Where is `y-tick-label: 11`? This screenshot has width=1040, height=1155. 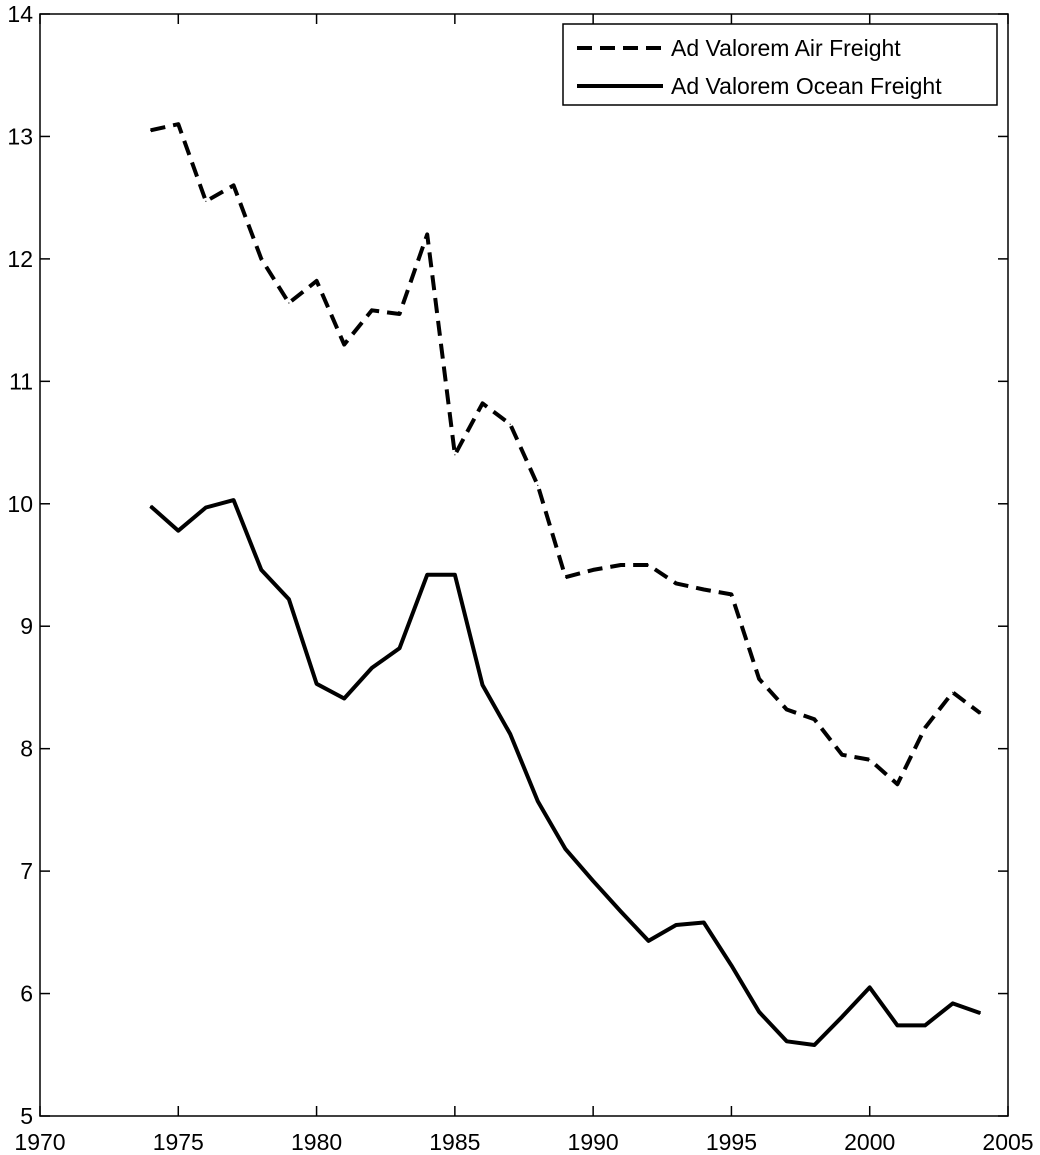
y-tick-label: 11 is located at coordinates (21, 381).